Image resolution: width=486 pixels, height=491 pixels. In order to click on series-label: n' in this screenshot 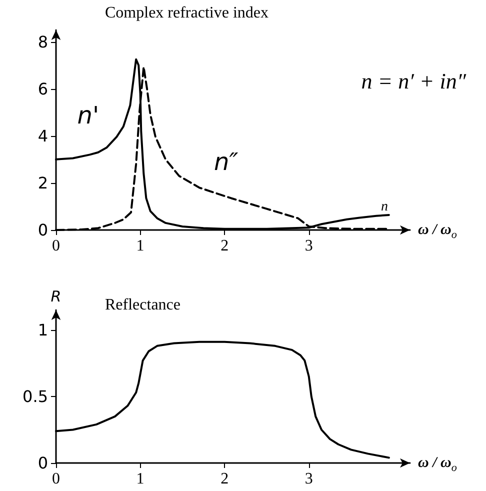, I will do `click(88, 115)`.